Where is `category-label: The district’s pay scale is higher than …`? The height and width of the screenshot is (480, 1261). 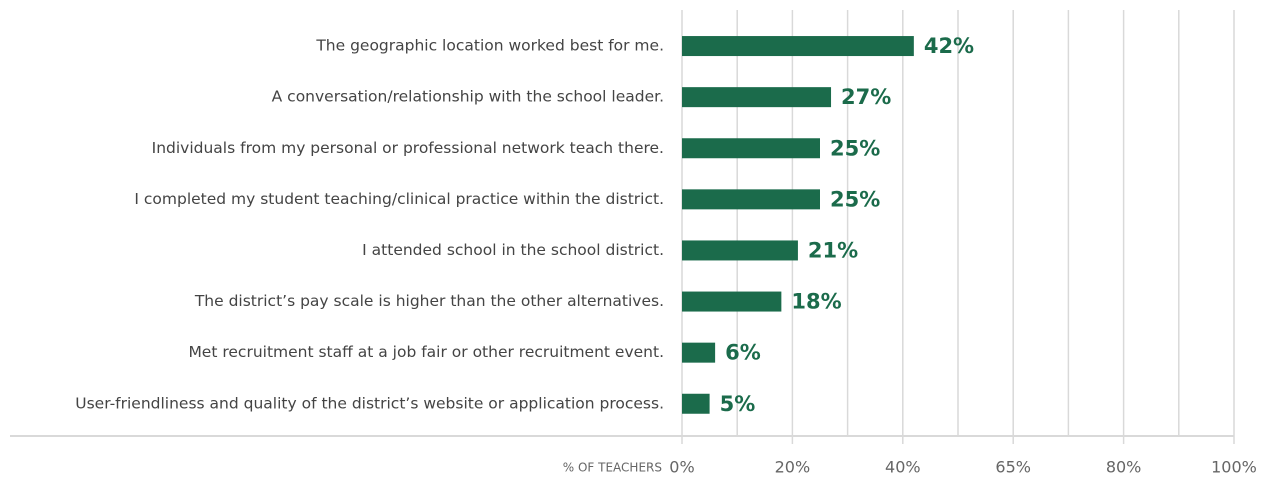
category-label: The district’s pay scale is higher than … is located at coordinates (429, 301).